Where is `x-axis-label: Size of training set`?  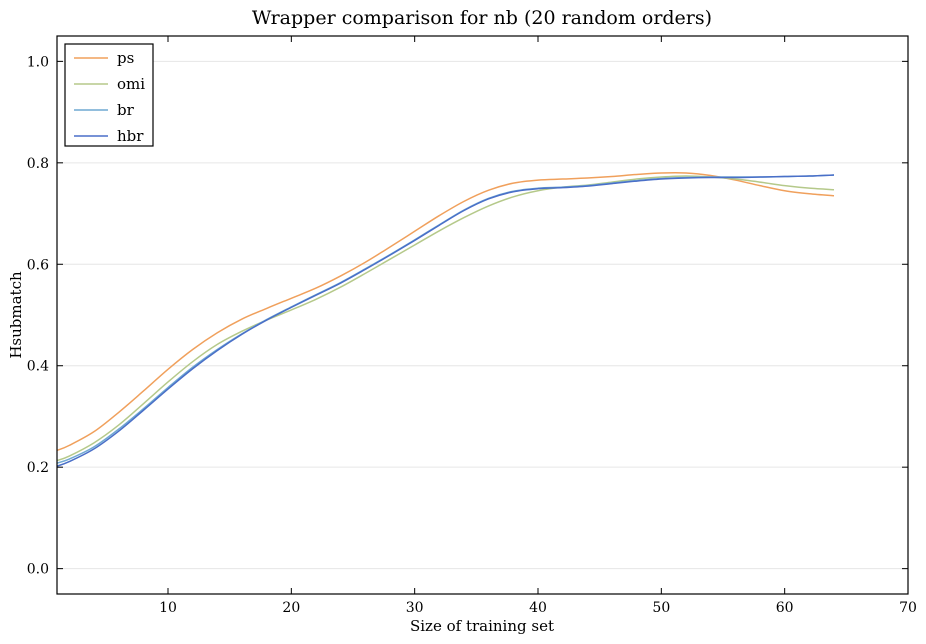
x-axis-label: Size of training set is located at coordinates (482, 626).